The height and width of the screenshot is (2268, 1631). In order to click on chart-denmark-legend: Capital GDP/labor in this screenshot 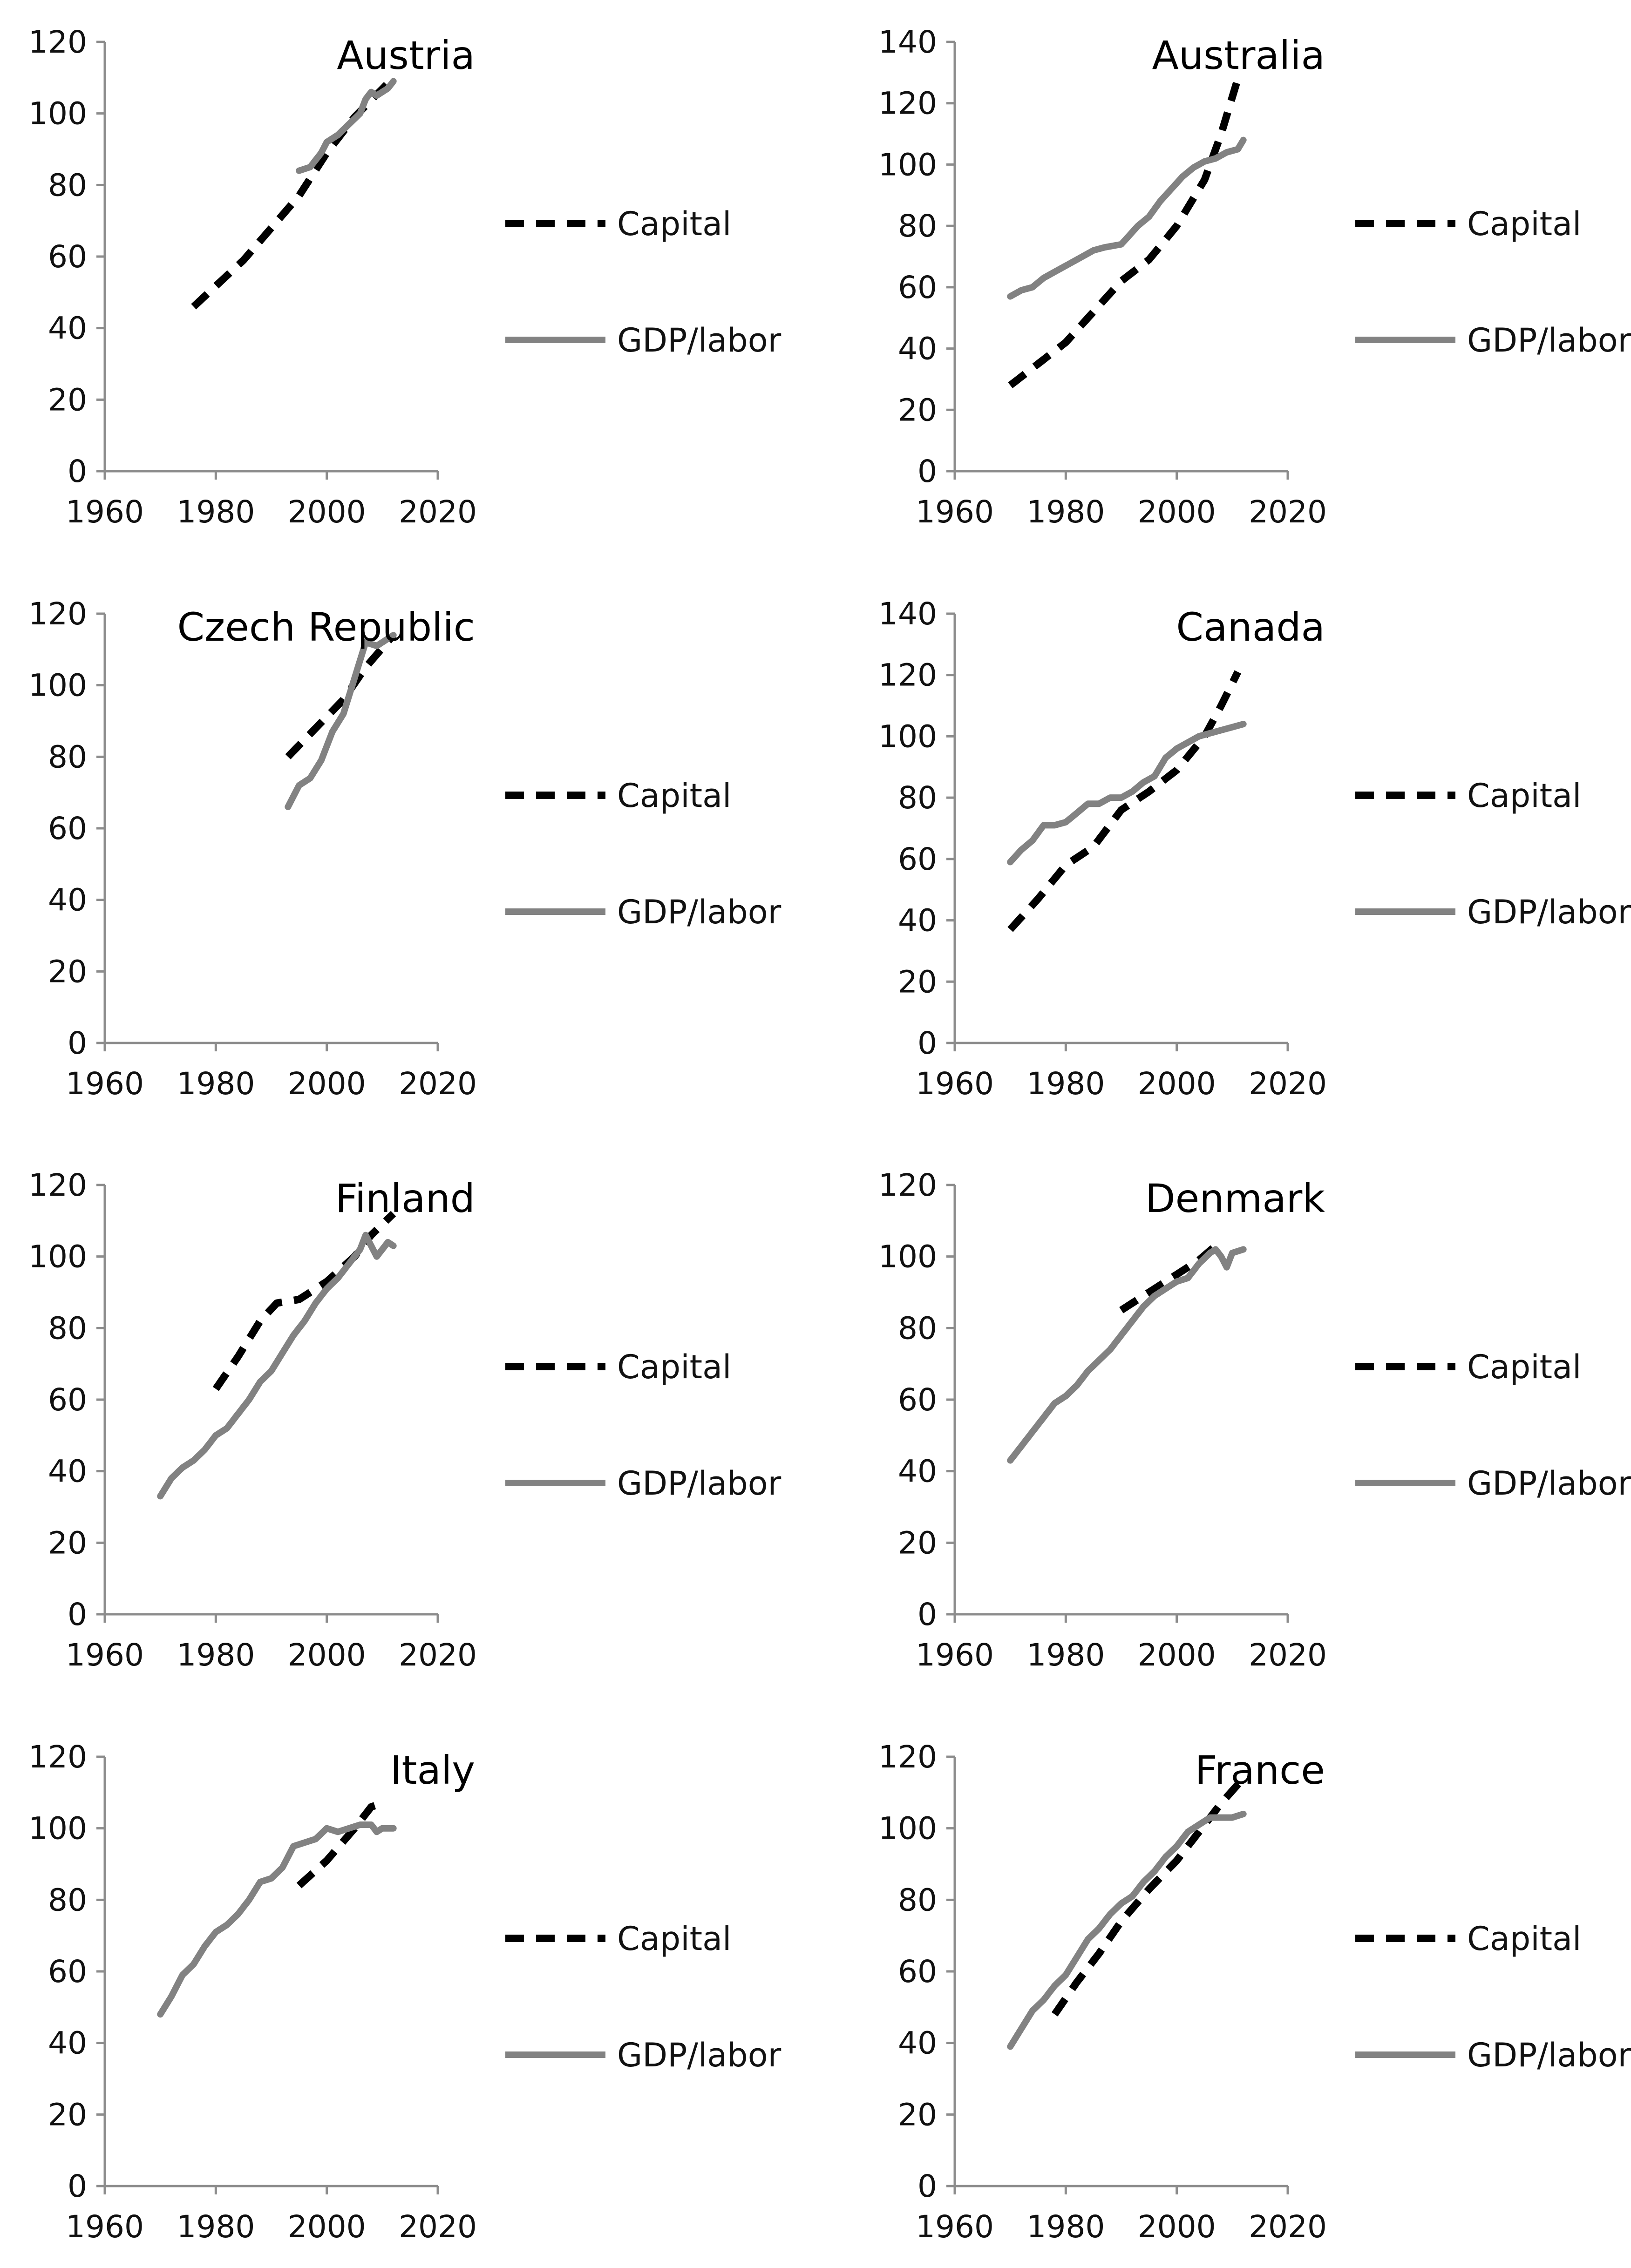, I will do `click(1493, 1426)`.